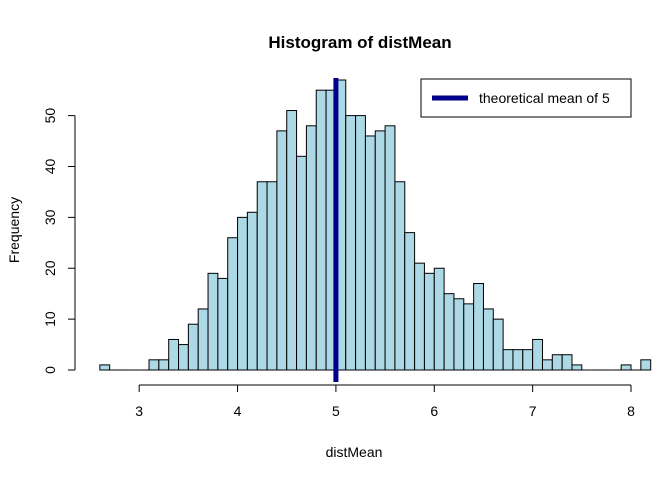  Describe the element at coordinates (434, 411) in the screenshot. I see `x-tick-label: 6` at that location.